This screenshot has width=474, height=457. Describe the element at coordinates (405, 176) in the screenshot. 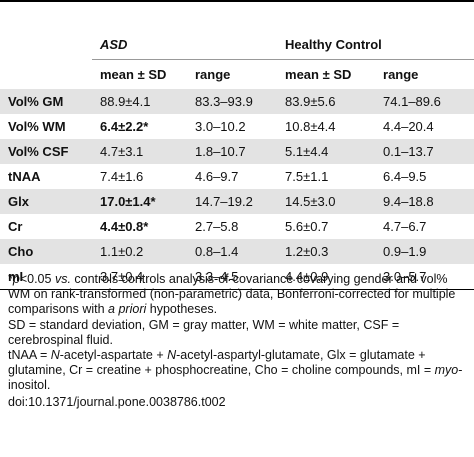

I see `hc-range-cell: 6.4–9.5` at that location.